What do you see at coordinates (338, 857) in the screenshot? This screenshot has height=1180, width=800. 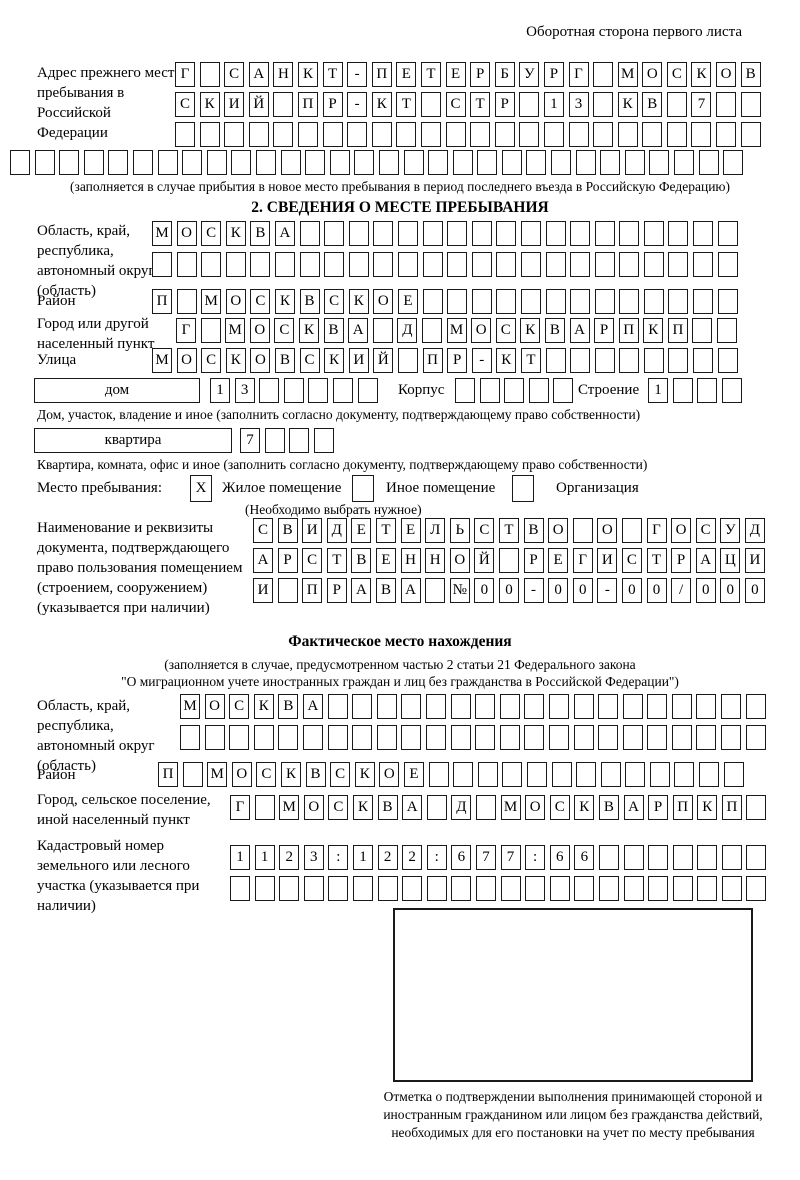 I see `char-cell: :` at bounding box center [338, 857].